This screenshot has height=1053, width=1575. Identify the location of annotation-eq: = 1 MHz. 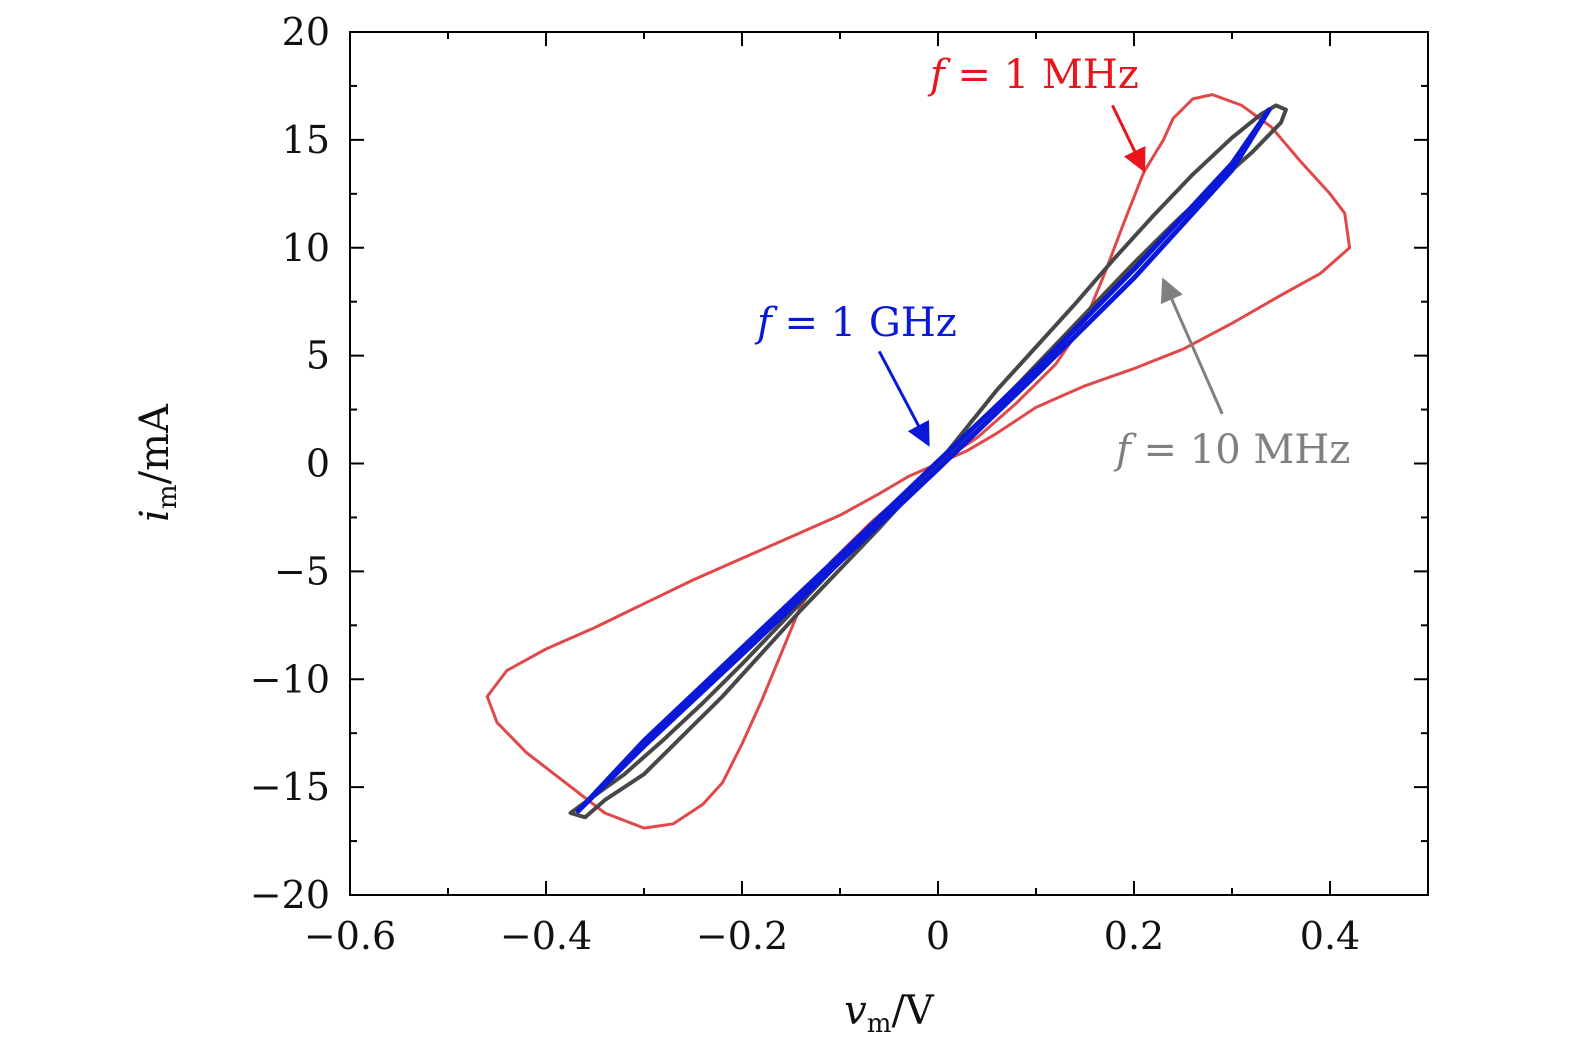
(1042, 75).